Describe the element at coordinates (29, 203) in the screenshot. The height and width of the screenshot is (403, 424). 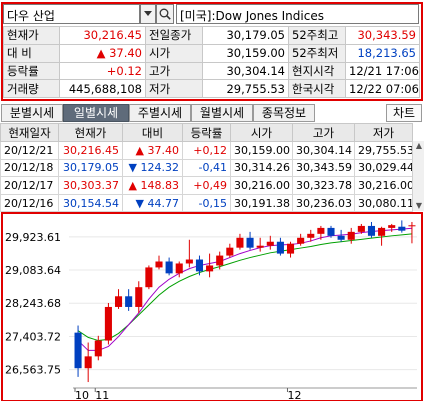
I see `cell-date: 20/12/16` at that location.